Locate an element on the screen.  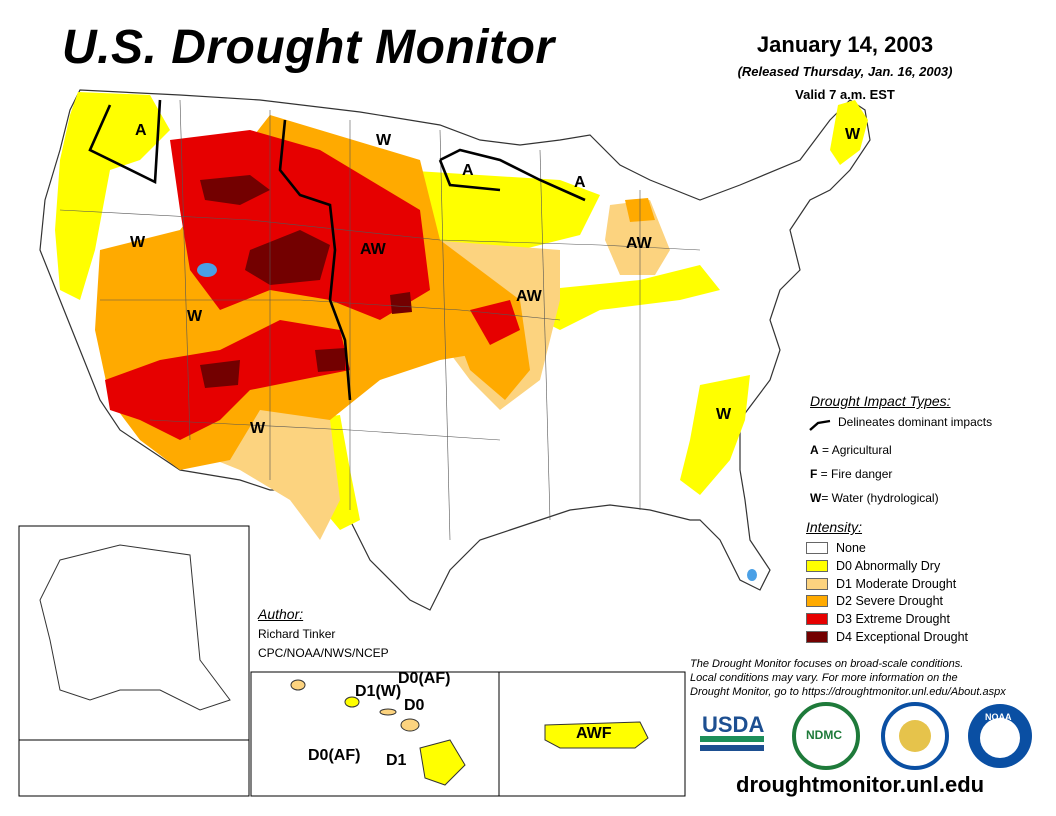
hawaii-molokai is located at coordinates (388, 712).